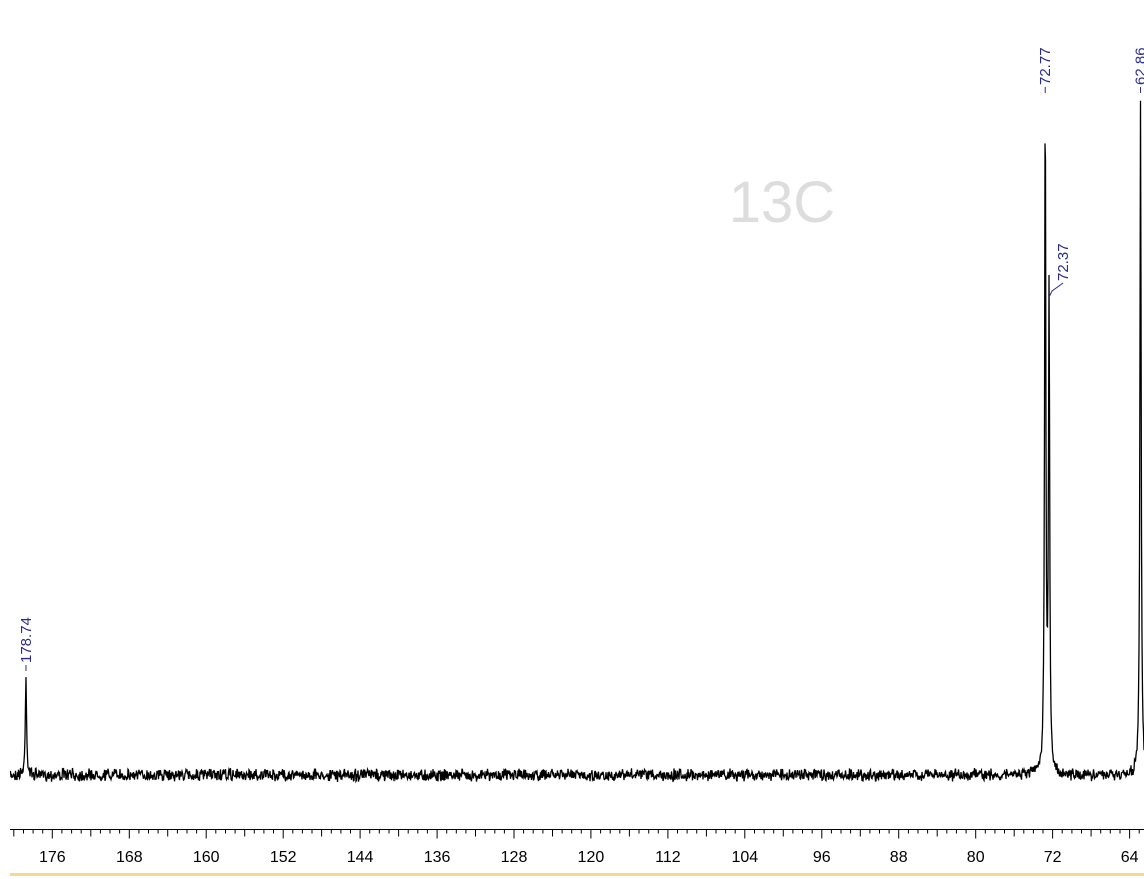 The image size is (1144, 879). I want to click on peak-marker: 62.86, so click(1138, 70).